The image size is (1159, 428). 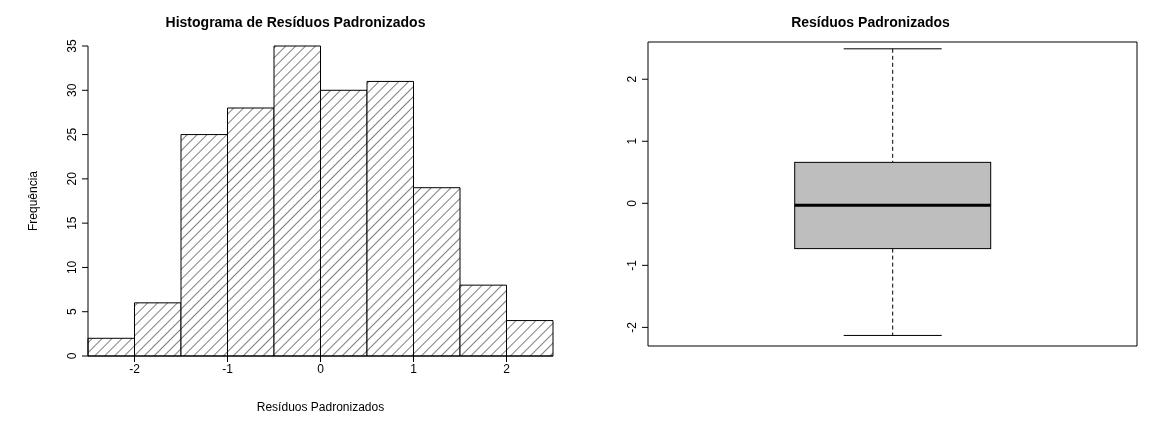 I want to click on y-tick-label: 10, so click(x=72, y=267).